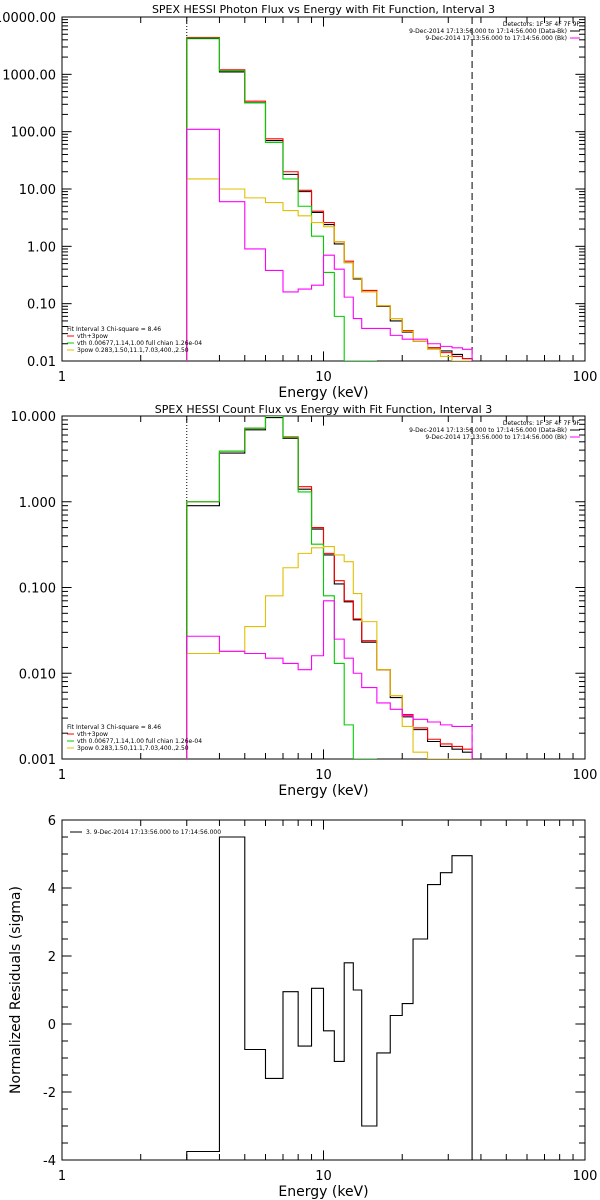 This screenshot has height=1200, width=600. I want to click on y-tick-label: 0.01, so click(41, 362).